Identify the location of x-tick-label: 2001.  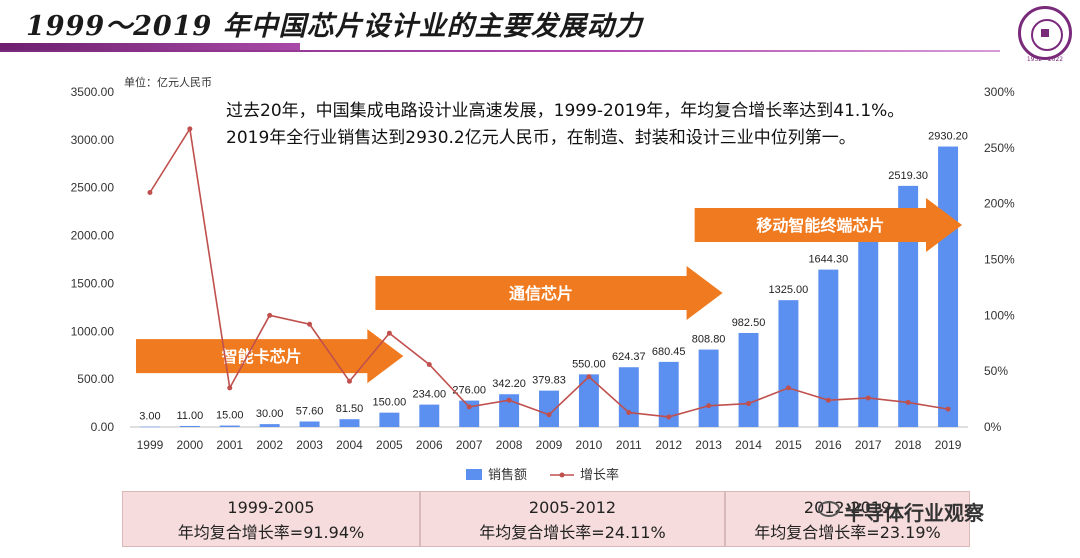
(229, 445).